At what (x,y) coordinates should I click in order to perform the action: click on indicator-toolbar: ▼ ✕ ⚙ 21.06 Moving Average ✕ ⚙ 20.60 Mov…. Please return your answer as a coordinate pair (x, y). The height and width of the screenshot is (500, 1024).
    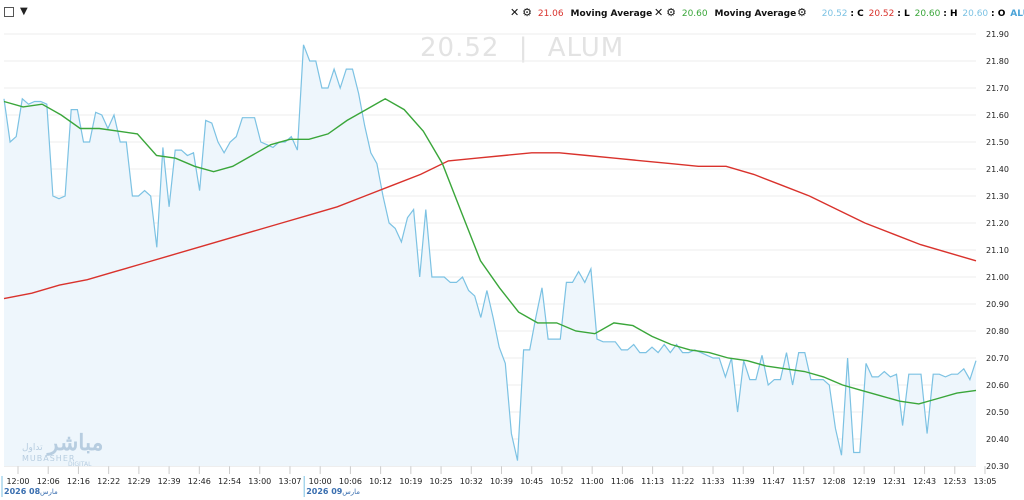
    Looking at the image, I should click on (512, 12).